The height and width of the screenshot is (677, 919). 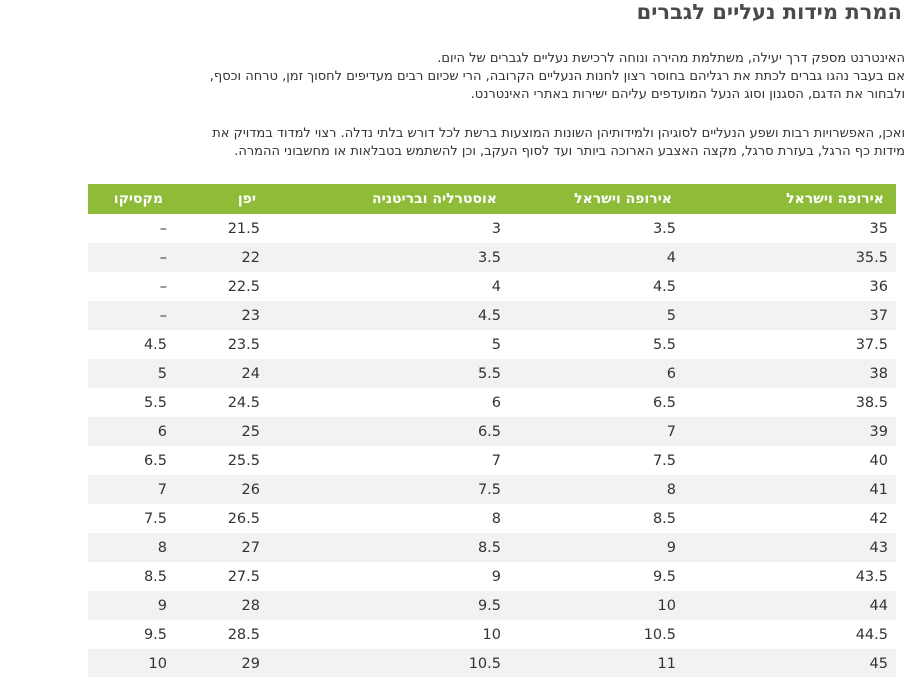 What do you see at coordinates (596, 228) in the screenshot?
I see `cell-europe-israel-2: 3.5` at bounding box center [596, 228].